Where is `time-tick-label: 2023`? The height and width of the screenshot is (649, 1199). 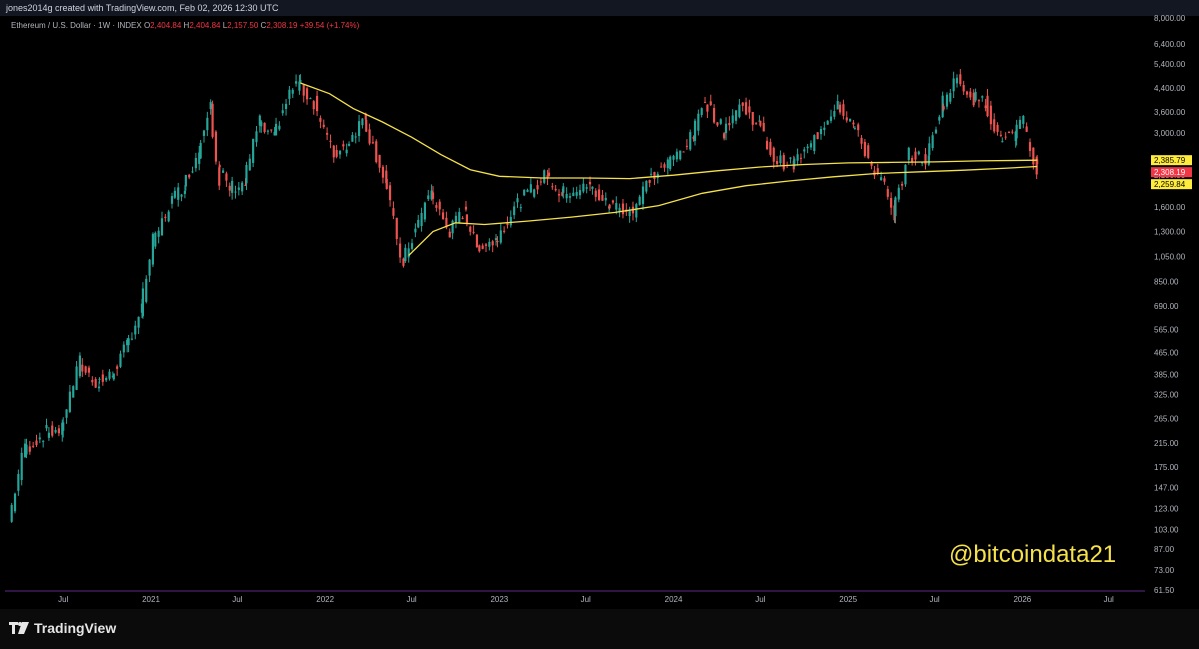
time-tick-label: 2023 is located at coordinates (499, 599).